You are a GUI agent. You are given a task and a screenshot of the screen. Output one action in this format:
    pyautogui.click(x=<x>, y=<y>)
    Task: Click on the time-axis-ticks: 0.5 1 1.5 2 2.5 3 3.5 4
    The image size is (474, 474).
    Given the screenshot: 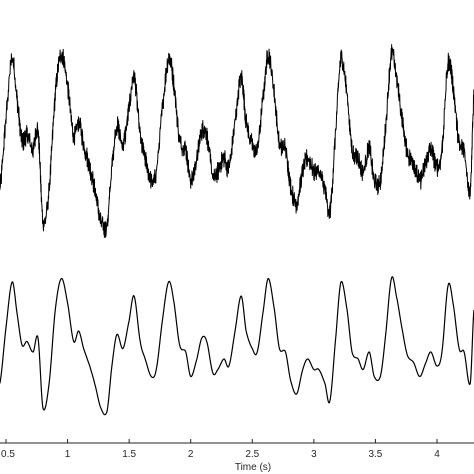 What is the action you would take?
    pyautogui.click(x=220, y=449)
    